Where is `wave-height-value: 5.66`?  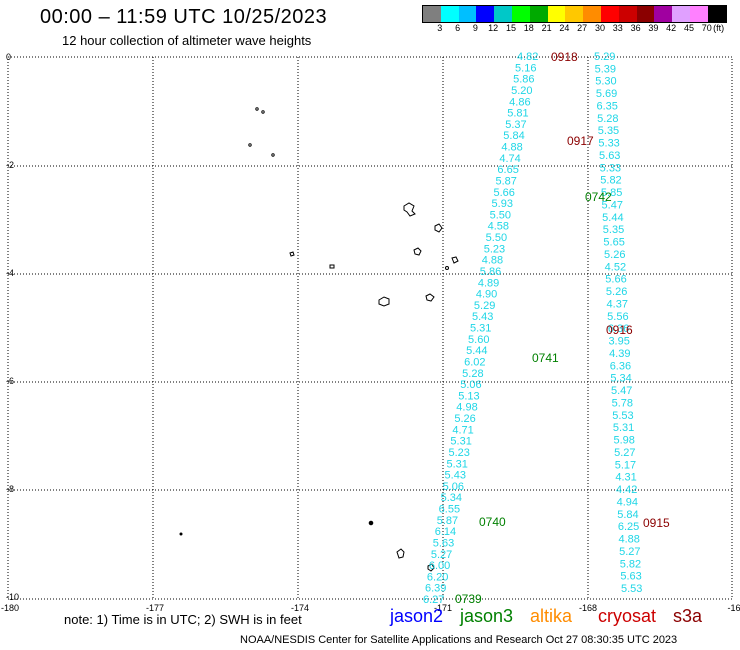 wave-height-value: 5.66 is located at coordinates (615, 280).